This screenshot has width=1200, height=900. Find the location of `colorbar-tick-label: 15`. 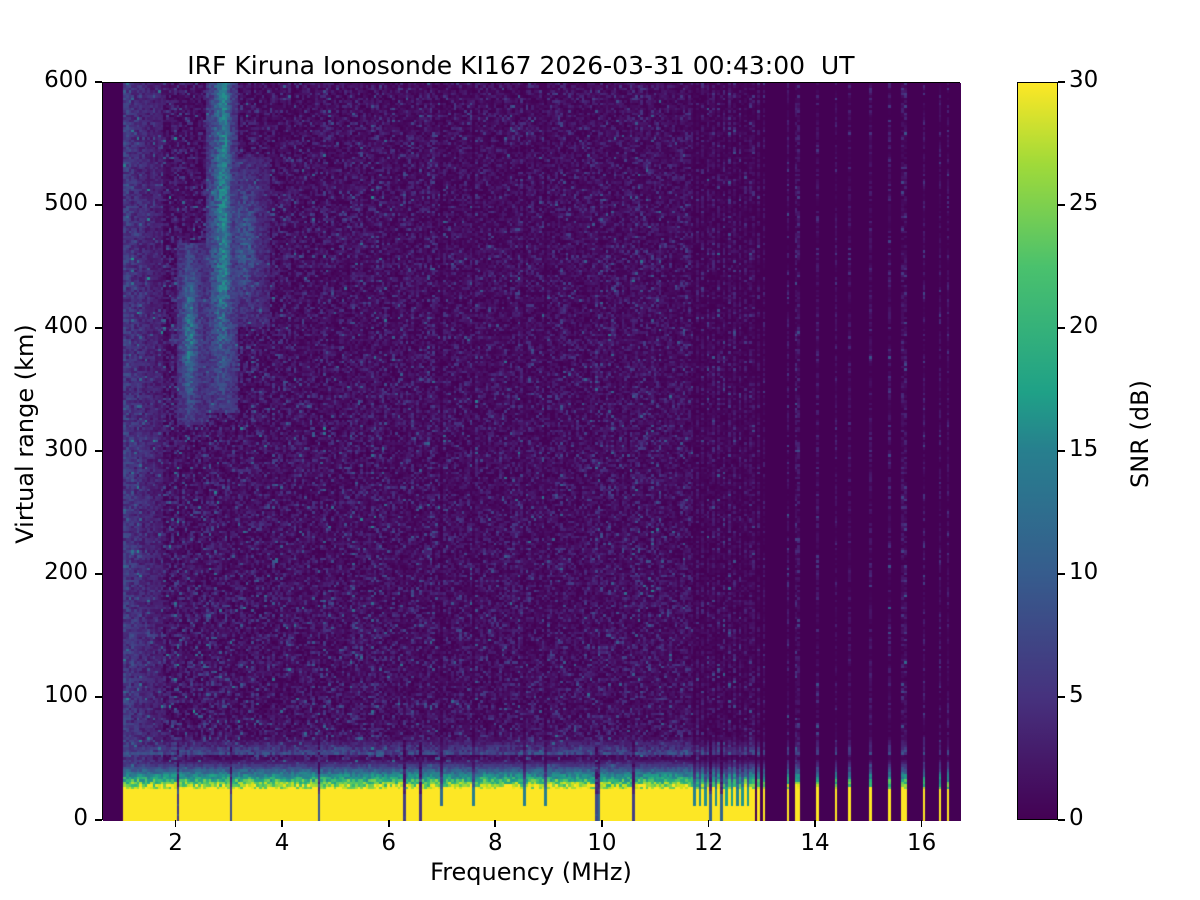

colorbar-tick-label: 15 is located at coordinates (1084, 449).